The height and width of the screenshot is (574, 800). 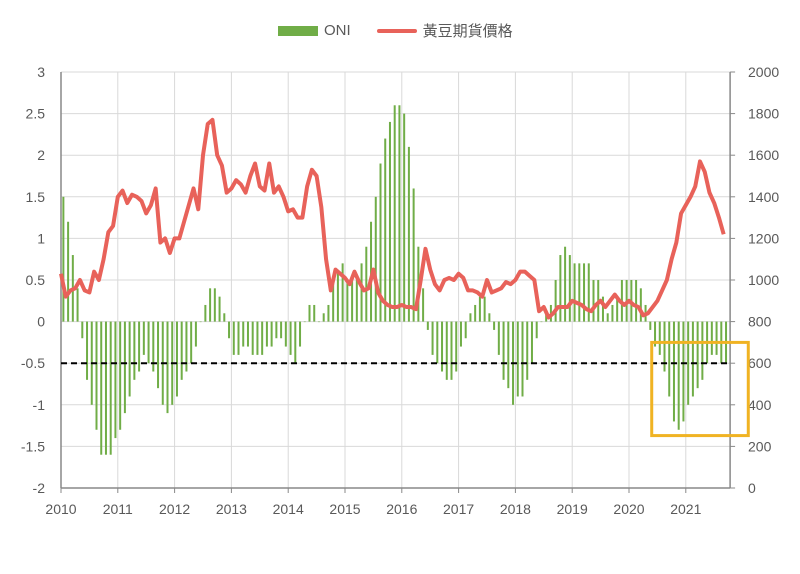 I want to click on x-tick-label: 2019, so click(x=572, y=509).